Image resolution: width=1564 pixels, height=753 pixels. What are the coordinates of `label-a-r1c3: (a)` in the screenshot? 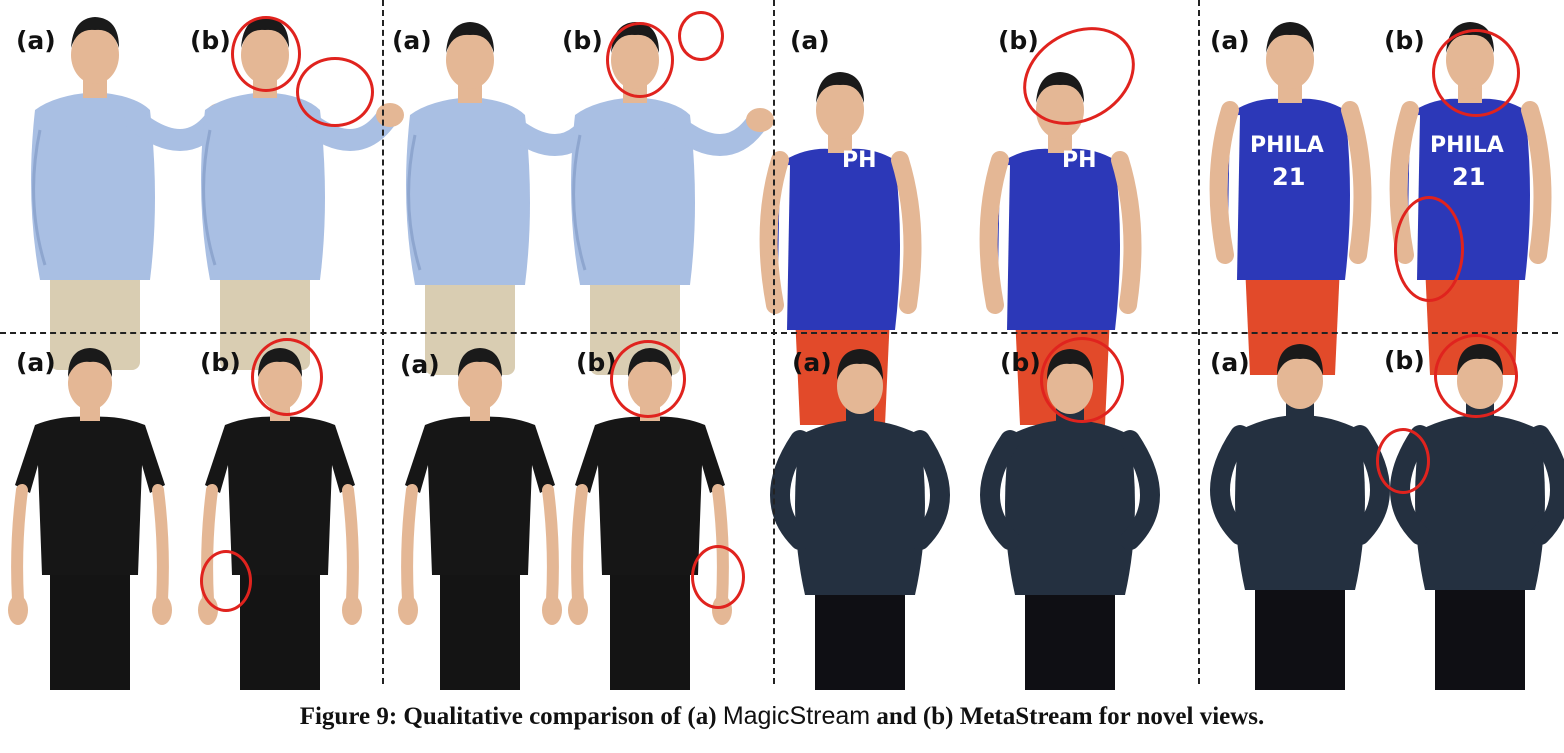 It's located at (810, 40).